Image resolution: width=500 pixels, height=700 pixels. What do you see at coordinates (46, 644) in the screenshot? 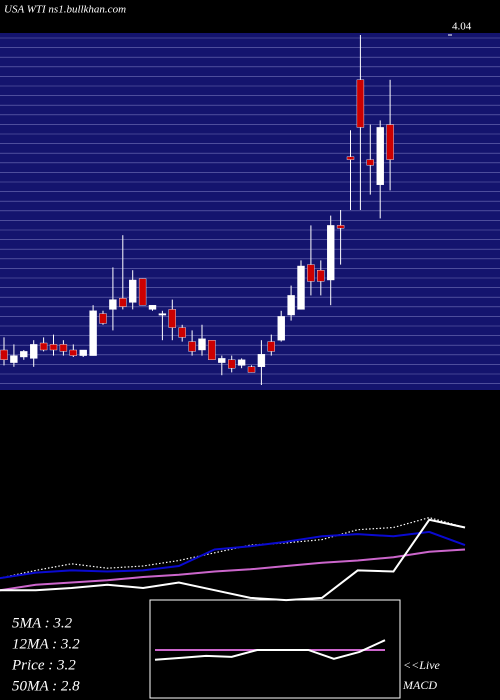
I see `stat: 12MA : 3.2` at bounding box center [46, 644].